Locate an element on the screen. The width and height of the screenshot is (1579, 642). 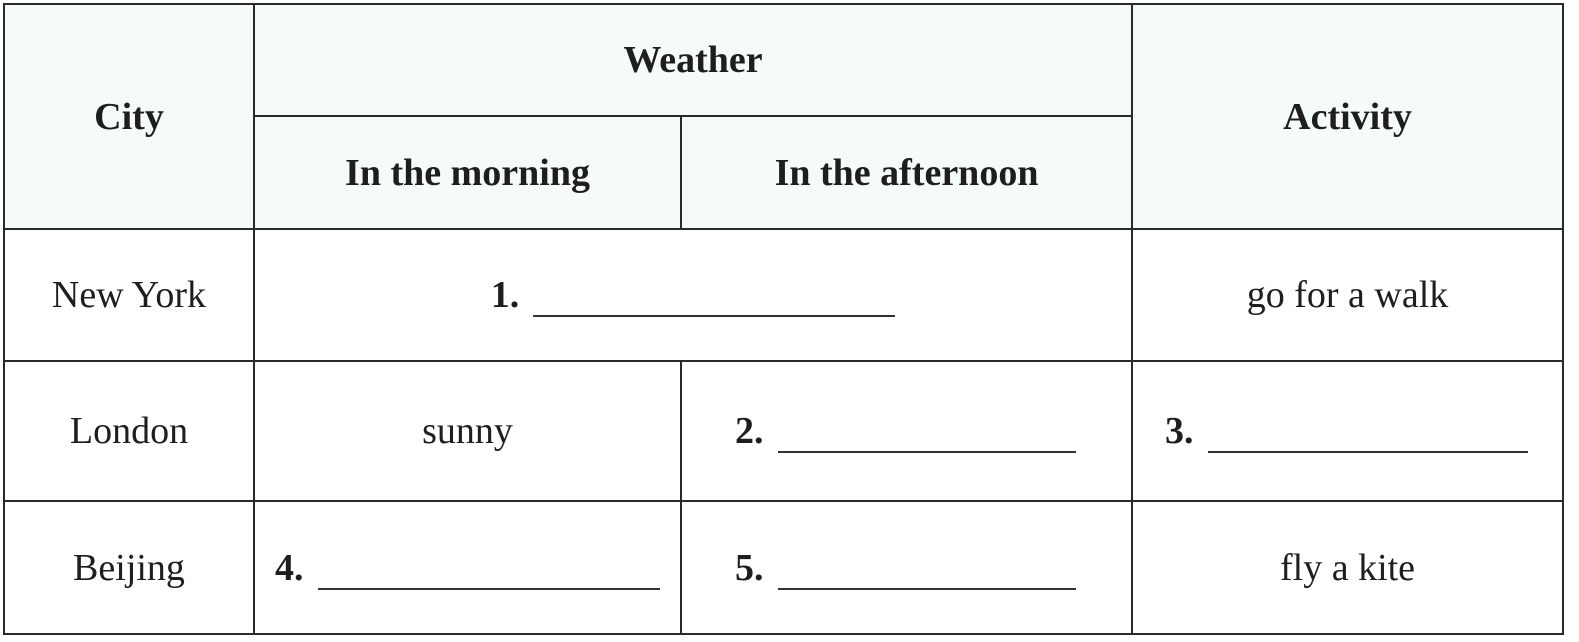
blank-cell-5: 5. is located at coordinates (906, 567).